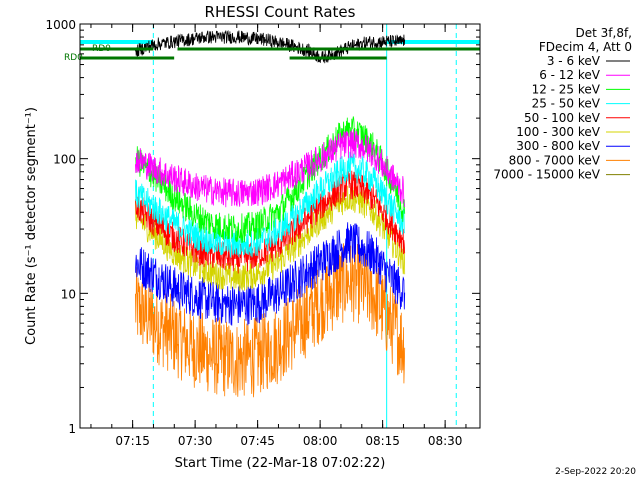 This screenshot has height=484, width=640. I want to click on series-line-12to25kev, so click(270, 179).